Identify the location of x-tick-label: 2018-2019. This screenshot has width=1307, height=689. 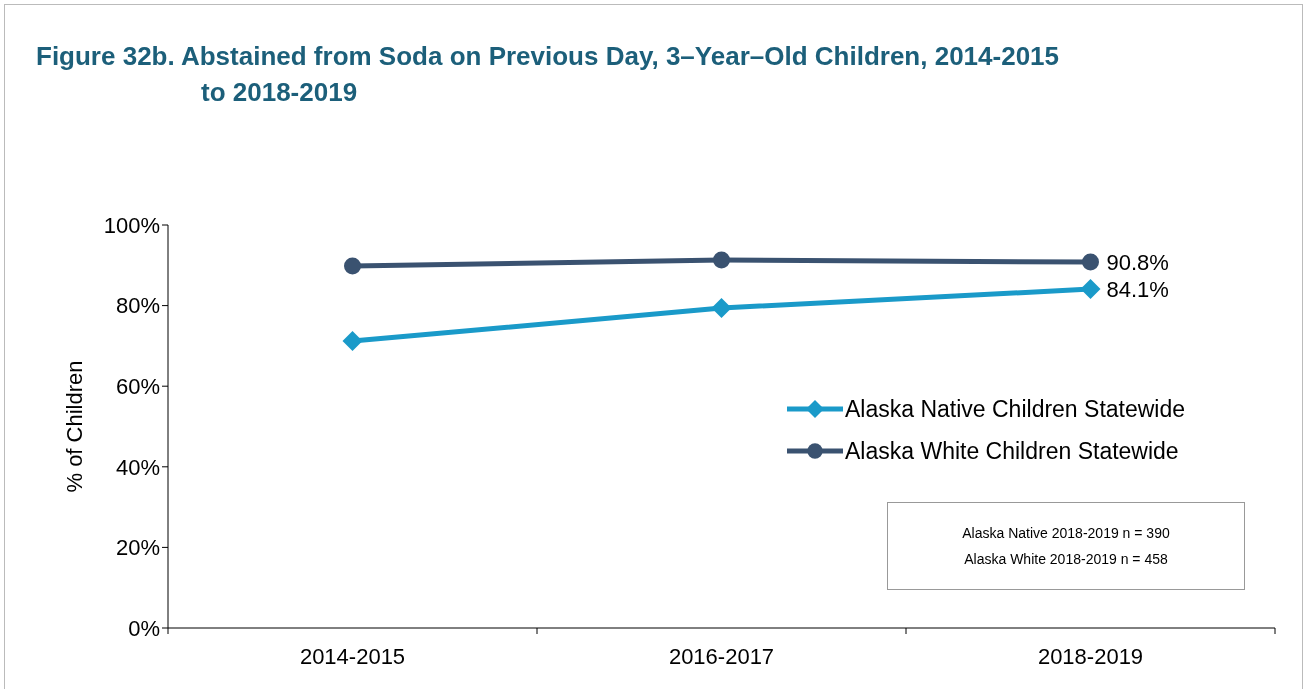
(1090, 656).